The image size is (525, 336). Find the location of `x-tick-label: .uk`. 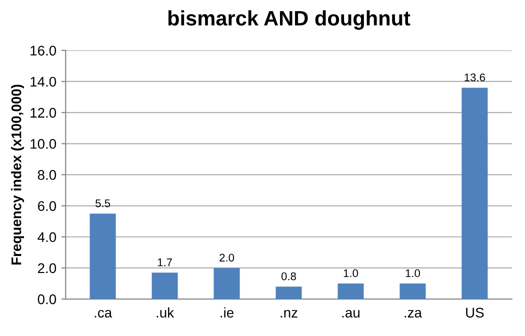

x-tick-label: .uk is located at coordinates (165, 312).